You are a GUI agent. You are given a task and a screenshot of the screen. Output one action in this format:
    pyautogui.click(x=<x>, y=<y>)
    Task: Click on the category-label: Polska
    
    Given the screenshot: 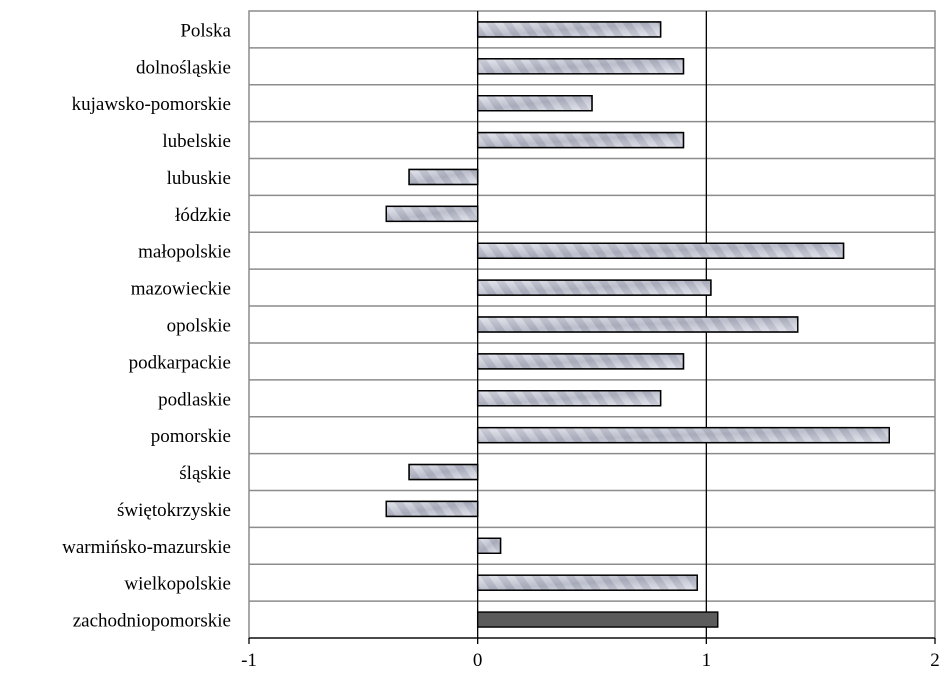 What is the action you would take?
    pyautogui.click(x=205, y=30)
    